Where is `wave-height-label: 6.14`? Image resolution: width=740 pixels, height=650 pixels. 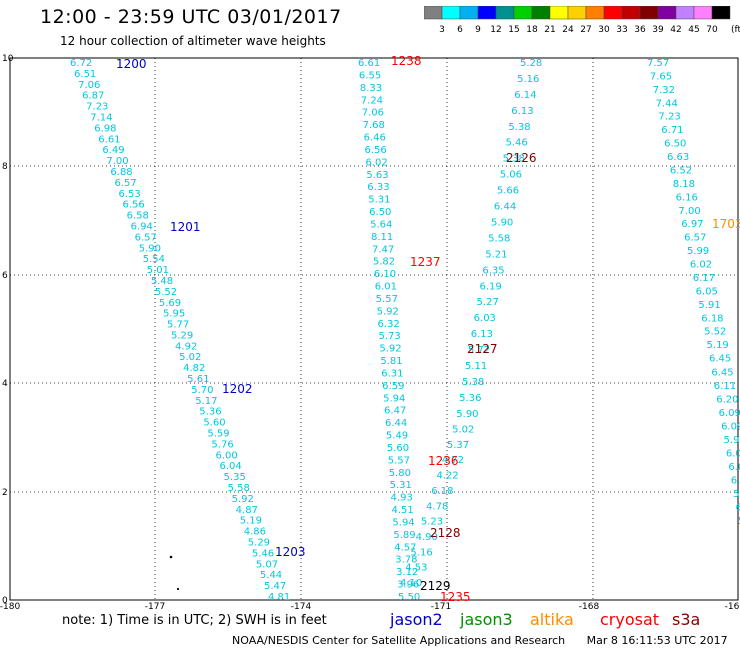
wave-height-label: 6.14 is located at coordinates (525, 95).